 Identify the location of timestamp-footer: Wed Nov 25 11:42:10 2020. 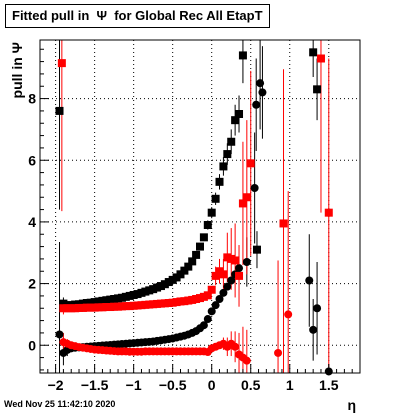
(60, 404).